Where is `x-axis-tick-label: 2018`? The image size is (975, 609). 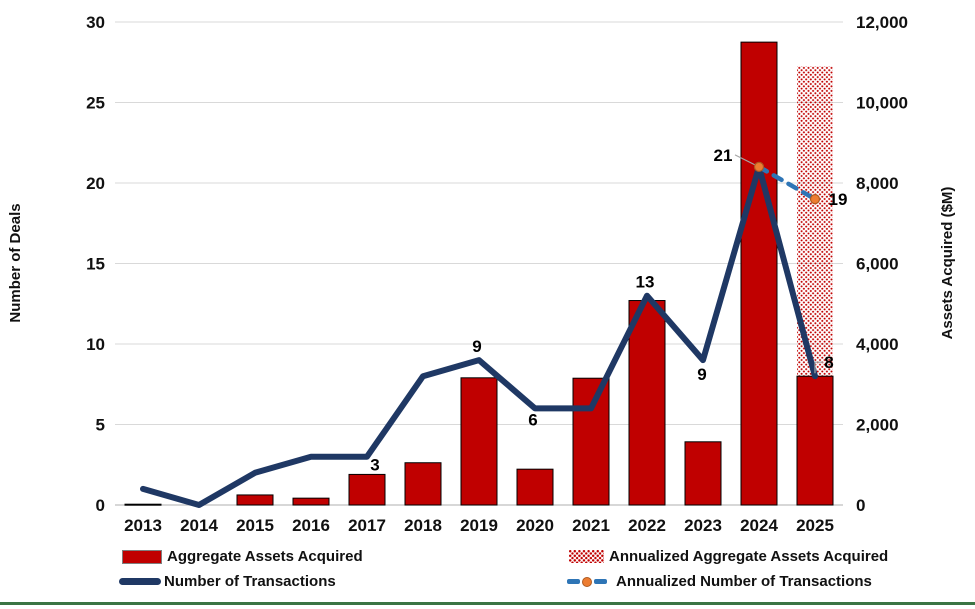 x-axis-tick-label: 2018 is located at coordinates (423, 525).